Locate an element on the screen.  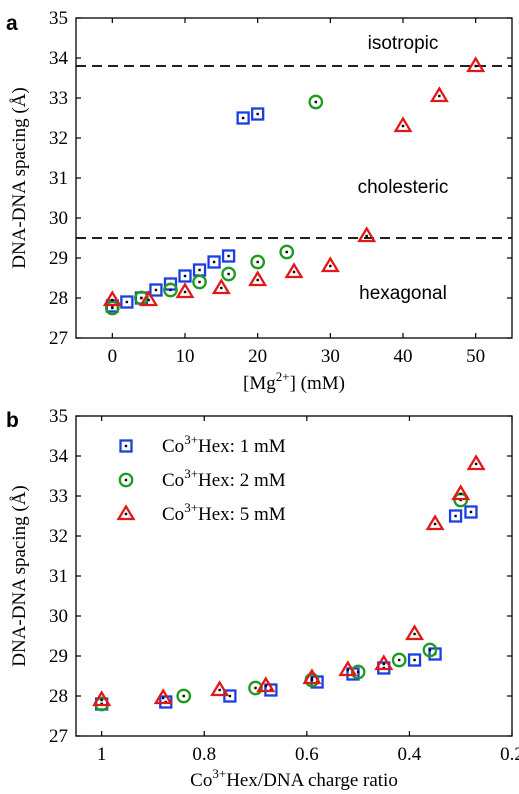
phase-label: cholesteric is located at coordinates (403, 187).